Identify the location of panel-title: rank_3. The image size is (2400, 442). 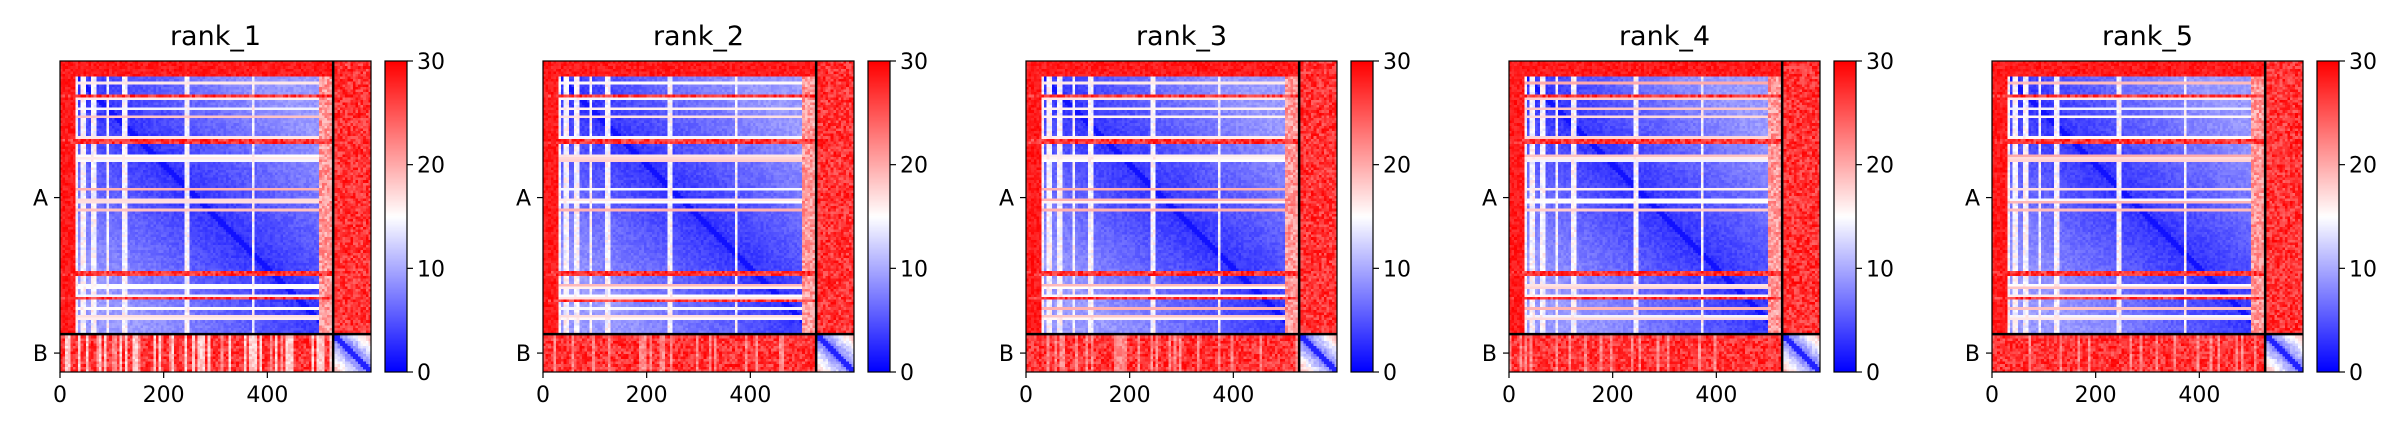
(1181, 36).